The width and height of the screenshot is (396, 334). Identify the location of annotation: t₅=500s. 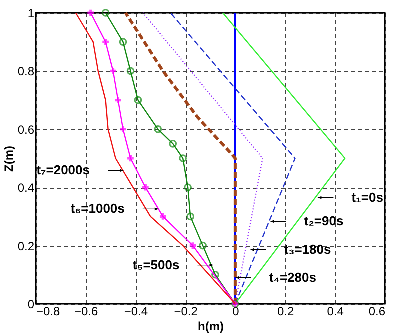
(156, 264).